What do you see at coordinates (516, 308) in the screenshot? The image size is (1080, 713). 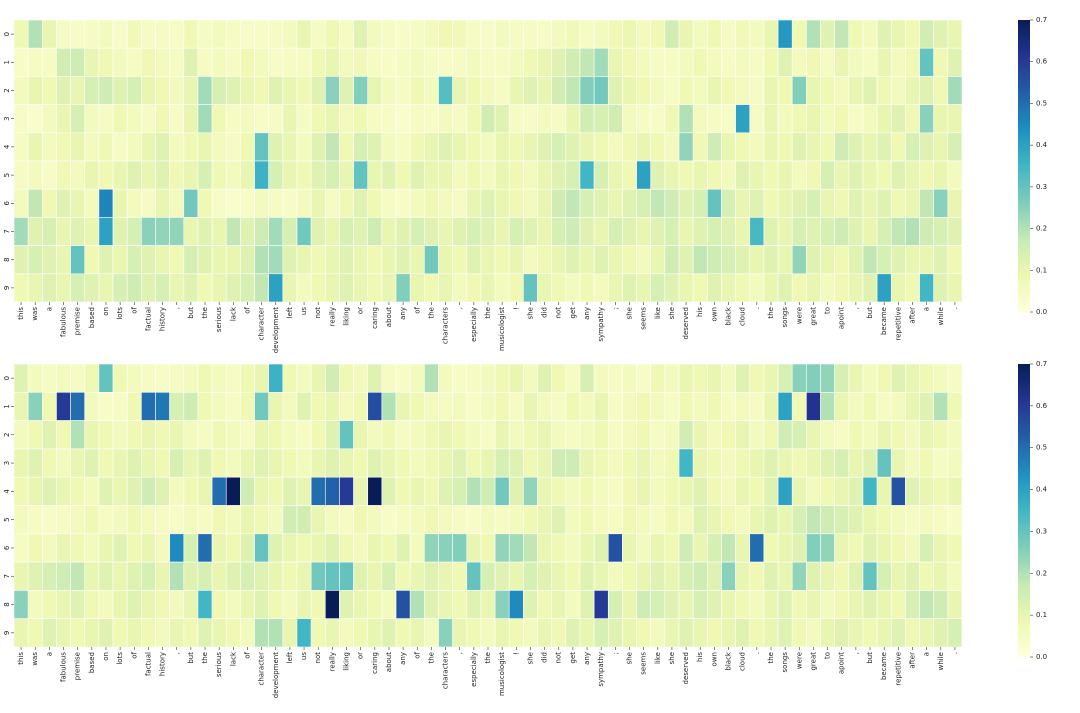 I see `x-tick-label: !` at bounding box center [516, 308].